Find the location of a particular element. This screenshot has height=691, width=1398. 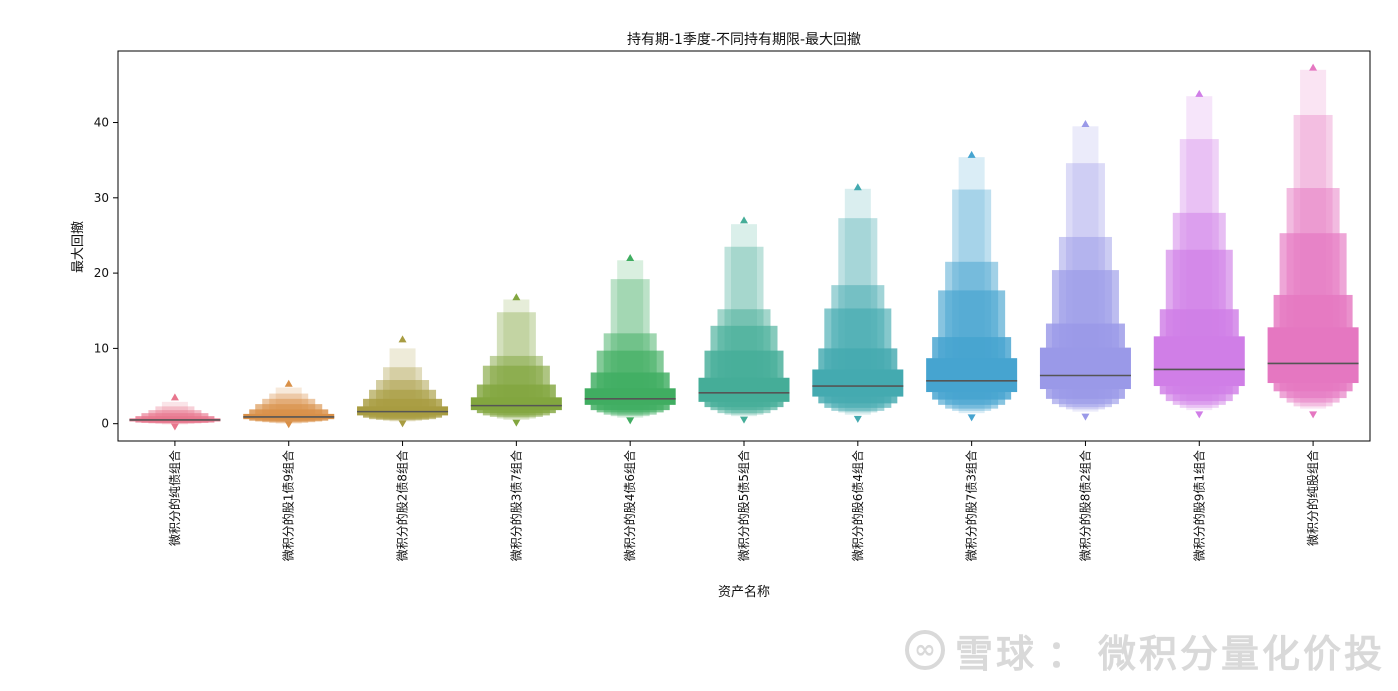

x-tick-label: 微积分的股2债8组合 is located at coordinates (402, 505).